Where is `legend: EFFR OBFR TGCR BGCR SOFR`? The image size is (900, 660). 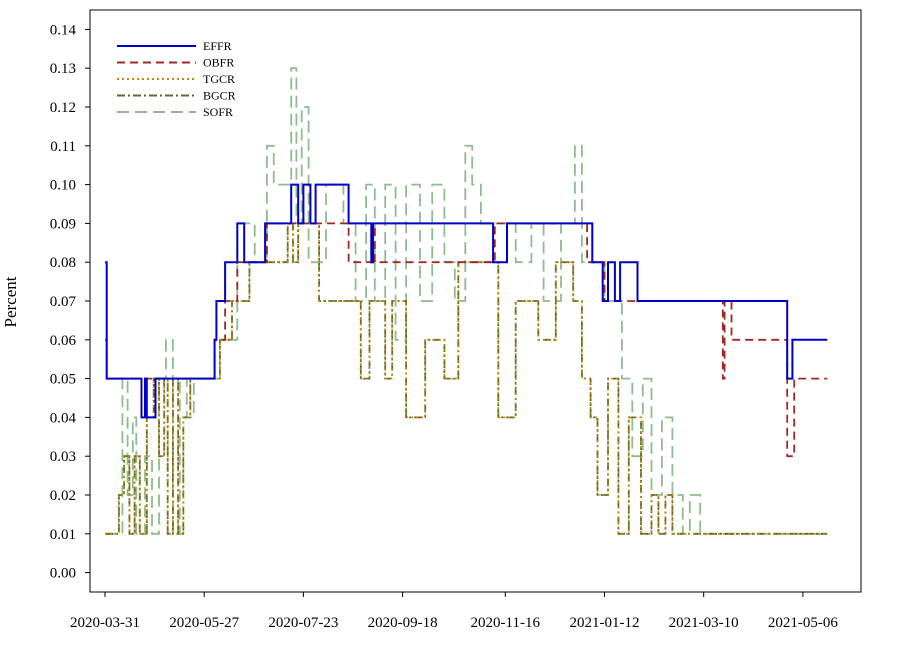 legend: EFFR OBFR TGCR BGCR SOFR is located at coordinates (176, 79).